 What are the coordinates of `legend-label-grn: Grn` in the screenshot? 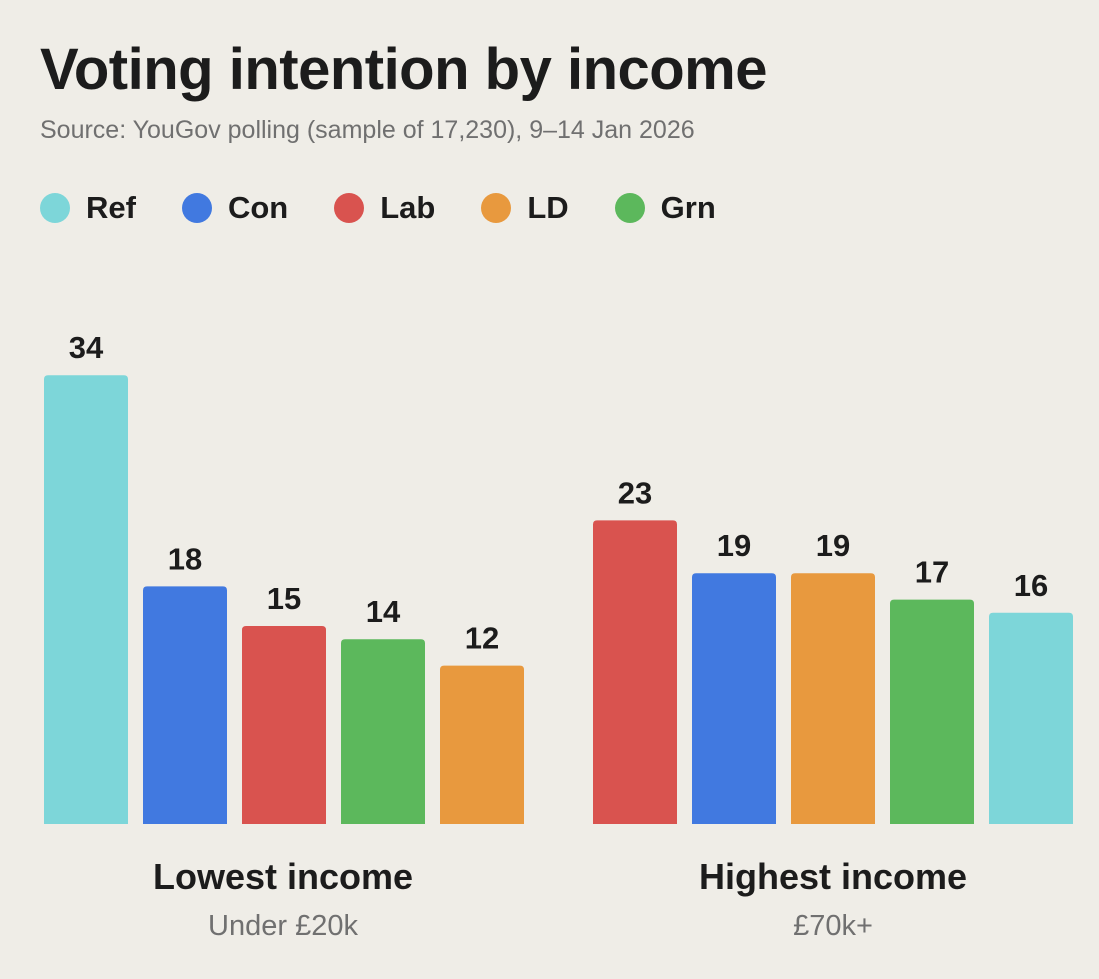 It's located at (688, 207).